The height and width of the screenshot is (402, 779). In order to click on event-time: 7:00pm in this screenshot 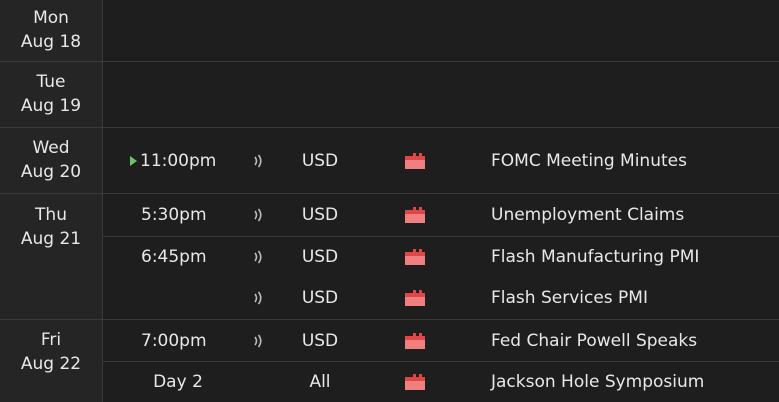, I will do `click(174, 341)`.